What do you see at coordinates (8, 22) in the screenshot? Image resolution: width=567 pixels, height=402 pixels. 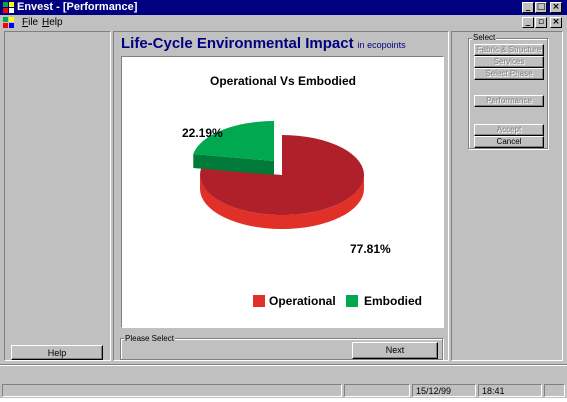 I see `document-icon` at bounding box center [8, 22].